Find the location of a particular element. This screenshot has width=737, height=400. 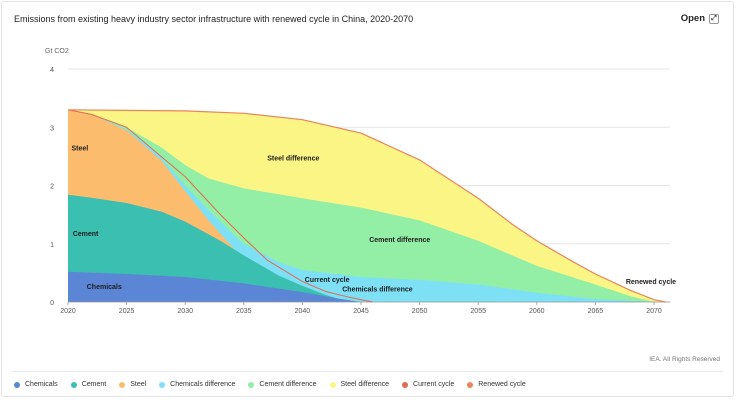

x-tick-label-2045: 2045 is located at coordinates (361, 311).